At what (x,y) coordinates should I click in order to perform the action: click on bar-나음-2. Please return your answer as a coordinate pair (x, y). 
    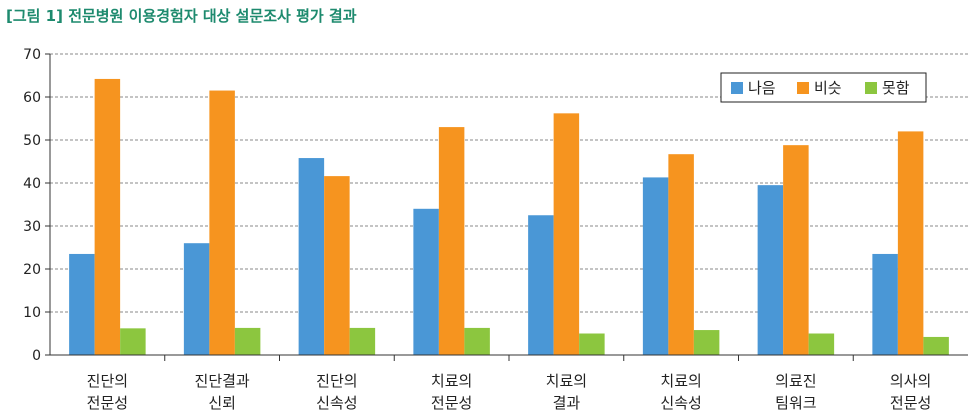
    Looking at the image, I should click on (311, 256).